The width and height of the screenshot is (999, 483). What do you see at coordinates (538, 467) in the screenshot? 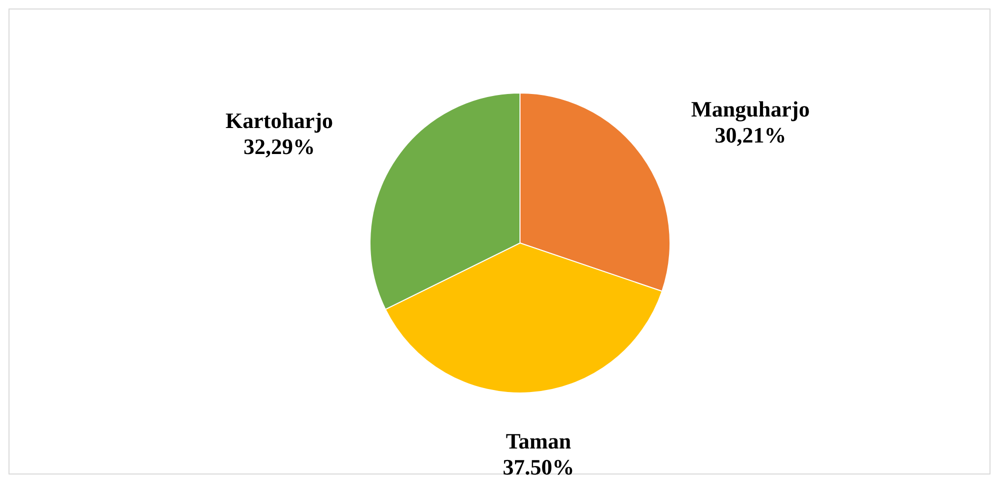
I see `data-label: 37.50%` at bounding box center [538, 467].